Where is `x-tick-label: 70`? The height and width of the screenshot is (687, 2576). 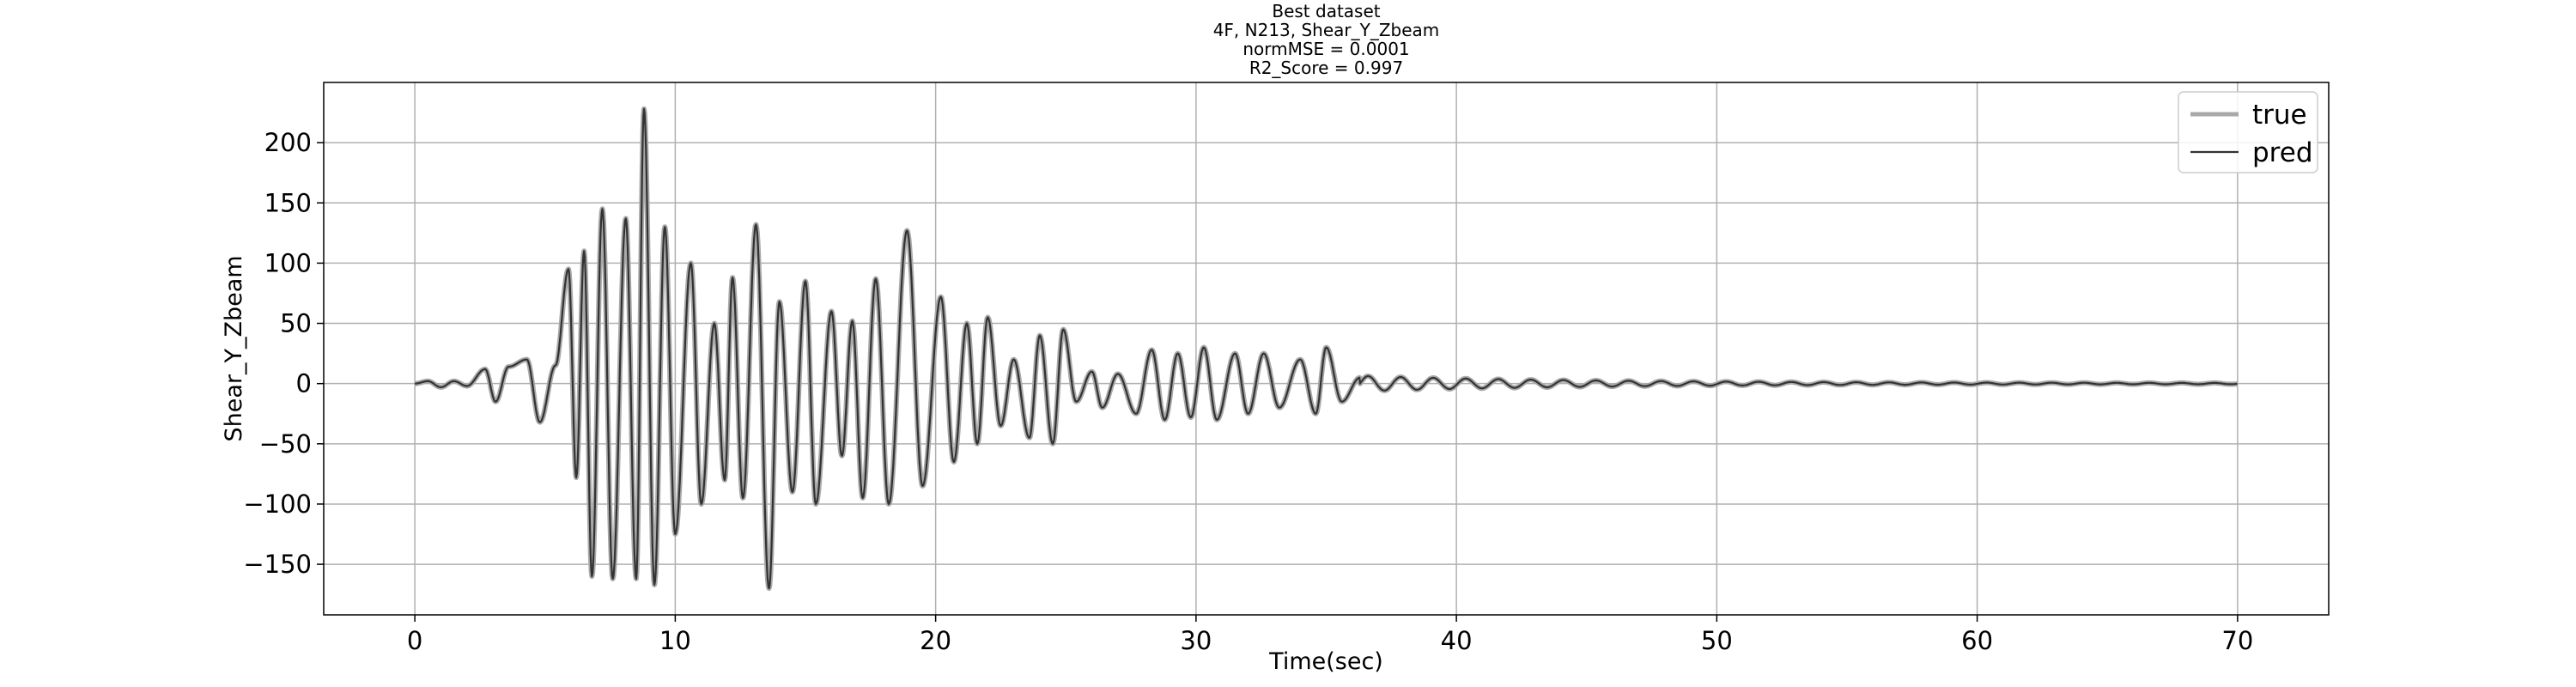 x-tick-label: 70 is located at coordinates (2237, 640).